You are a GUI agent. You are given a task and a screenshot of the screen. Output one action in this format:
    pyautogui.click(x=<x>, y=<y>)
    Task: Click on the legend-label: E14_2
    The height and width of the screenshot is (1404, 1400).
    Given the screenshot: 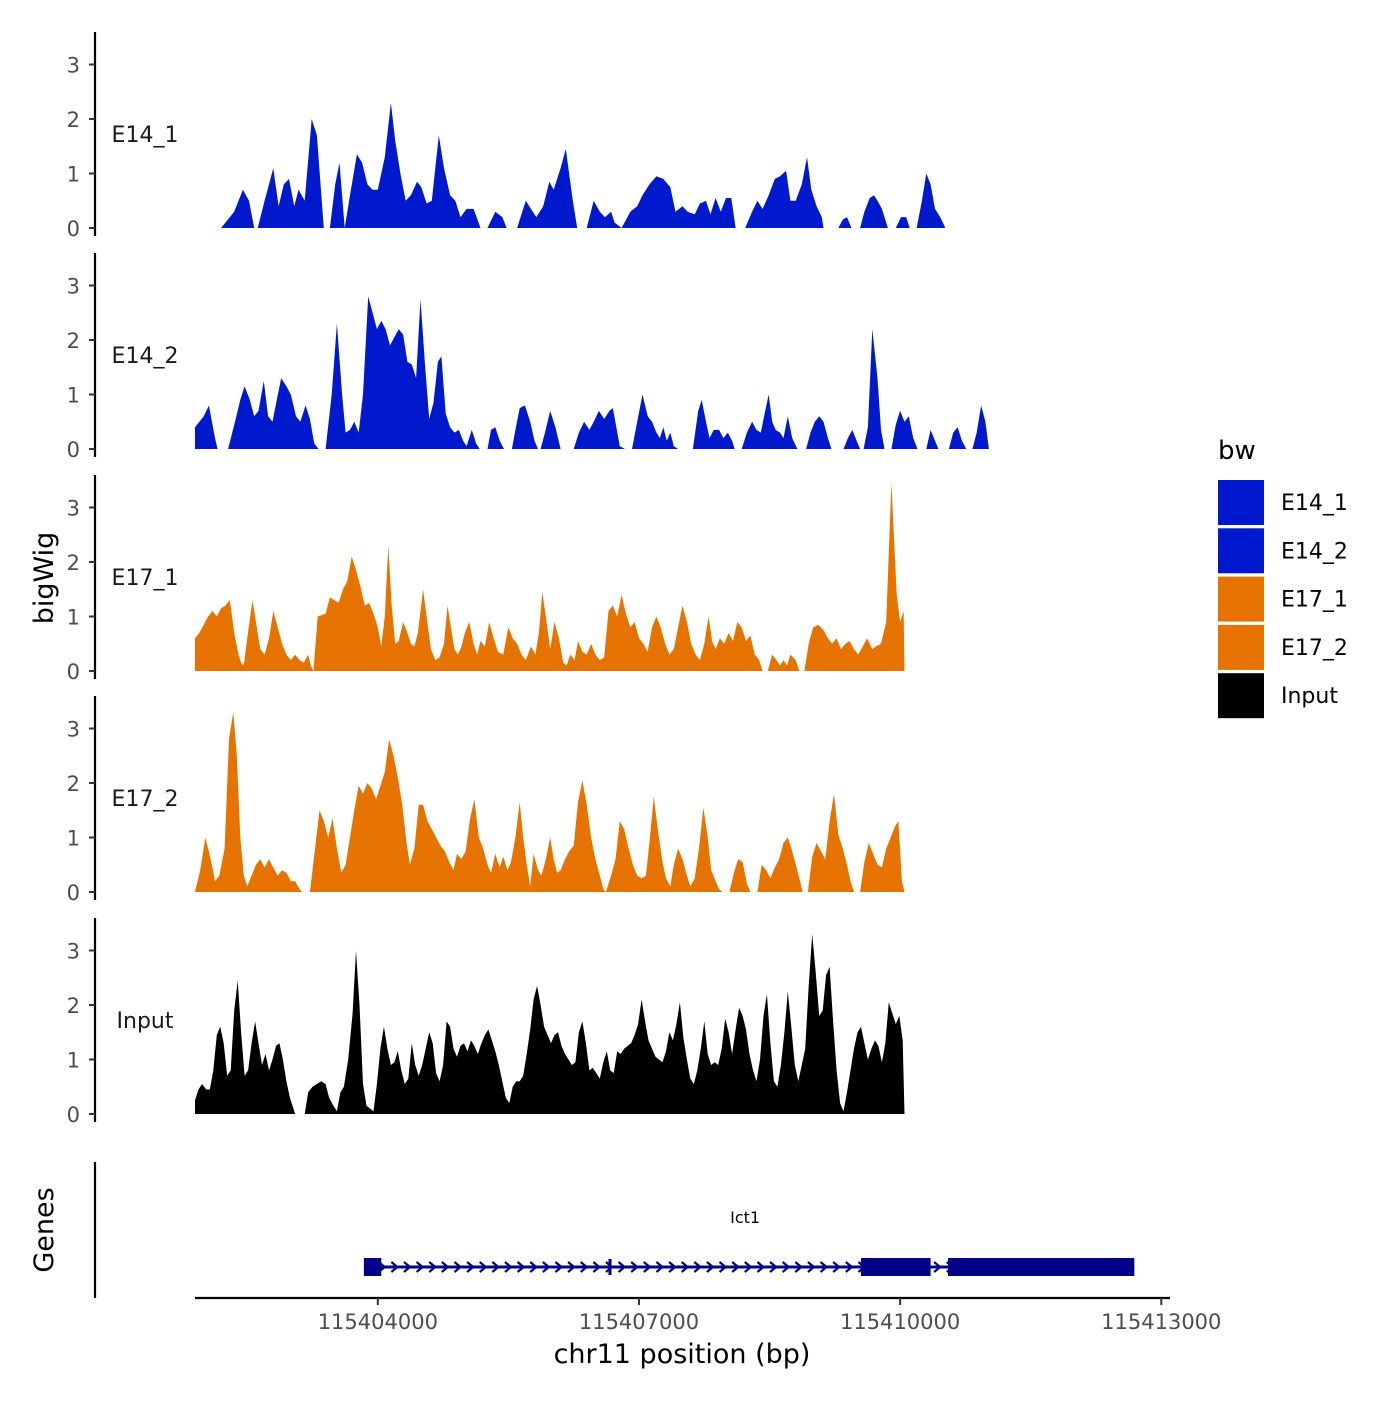 What is the action you would take?
    pyautogui.click(x=1314, y=551)
    